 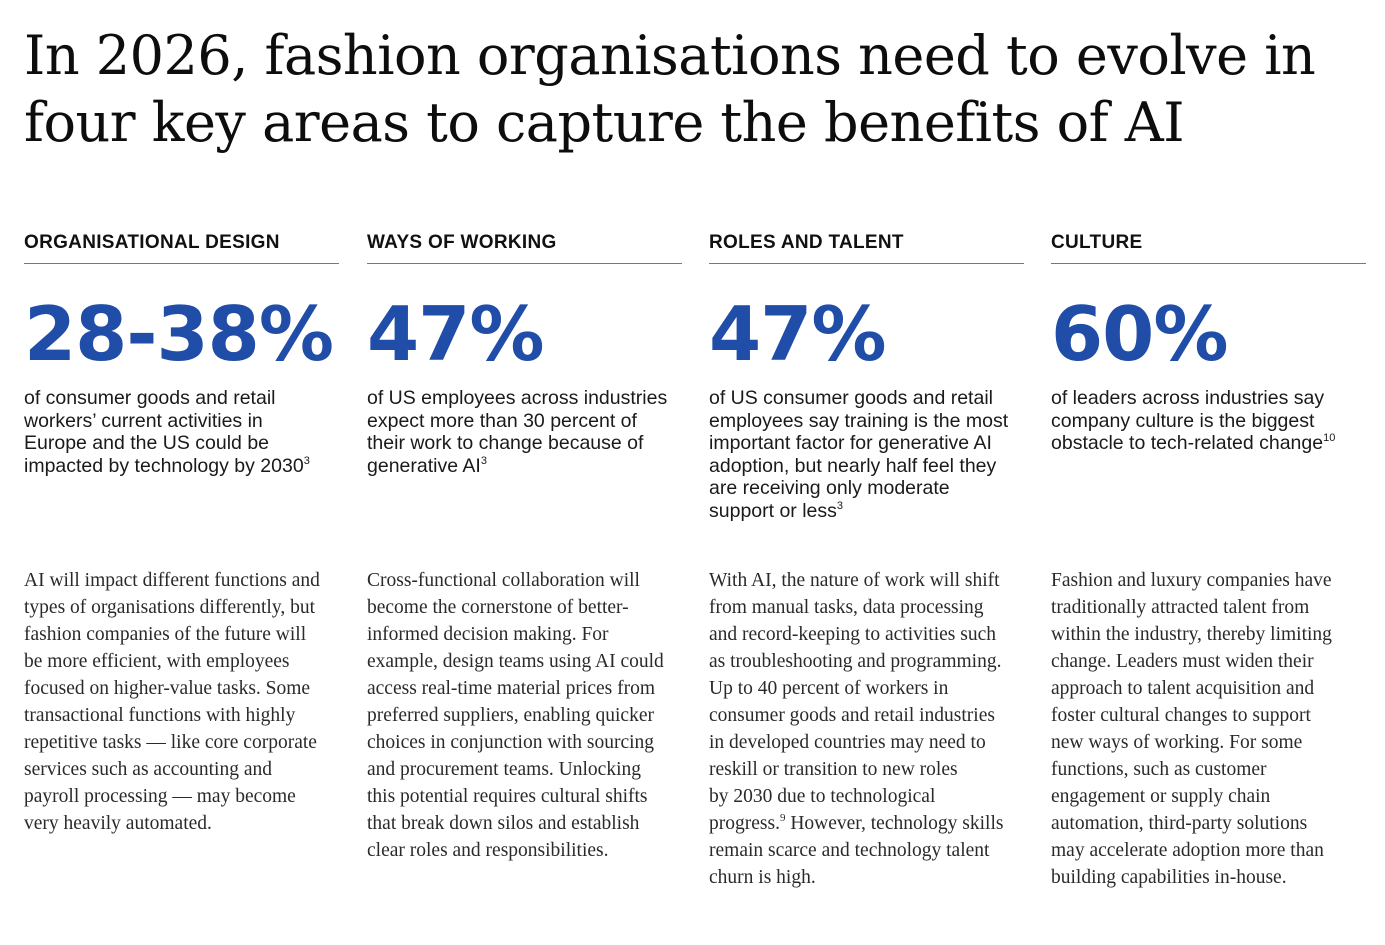 I want to click on column-heading: WAYS OF WORKING, so click(x=524, y=248).